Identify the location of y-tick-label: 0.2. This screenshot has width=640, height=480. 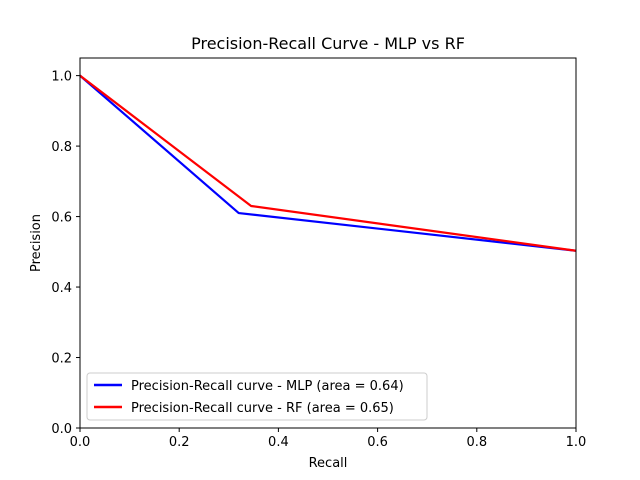
(61, 359).